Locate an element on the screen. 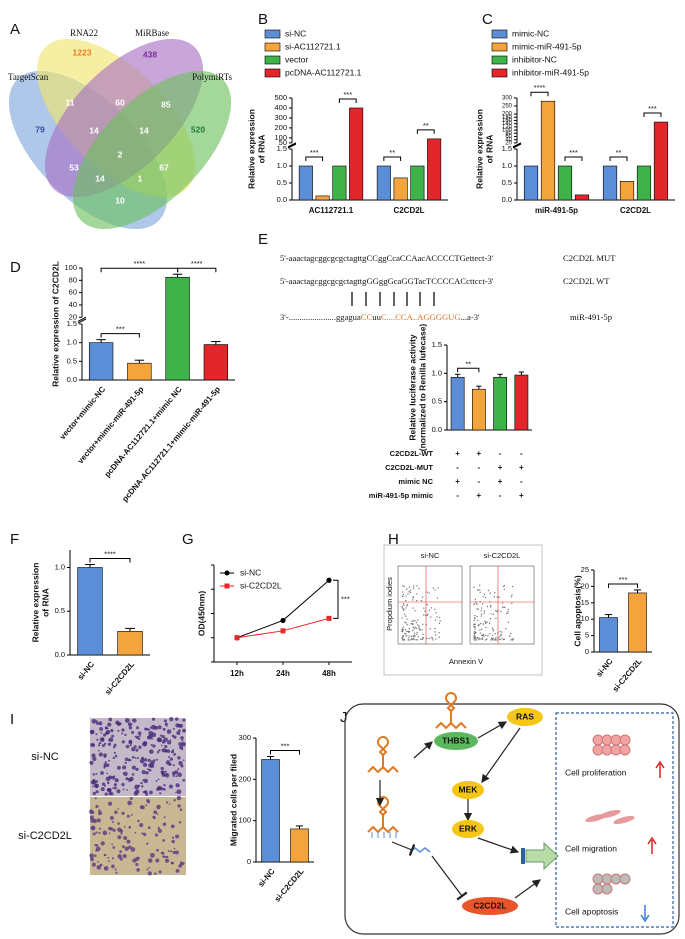 The image size is (685, 939). bar is located at coordinates (322, 198).